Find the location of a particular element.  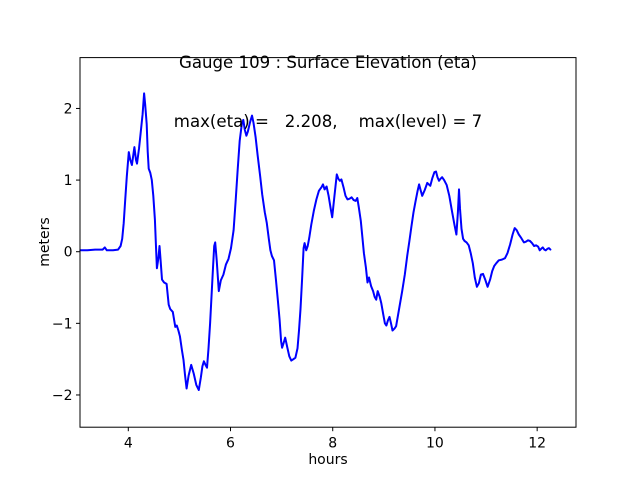

x-tick-label: 8 is located at coordinates (332, 444).